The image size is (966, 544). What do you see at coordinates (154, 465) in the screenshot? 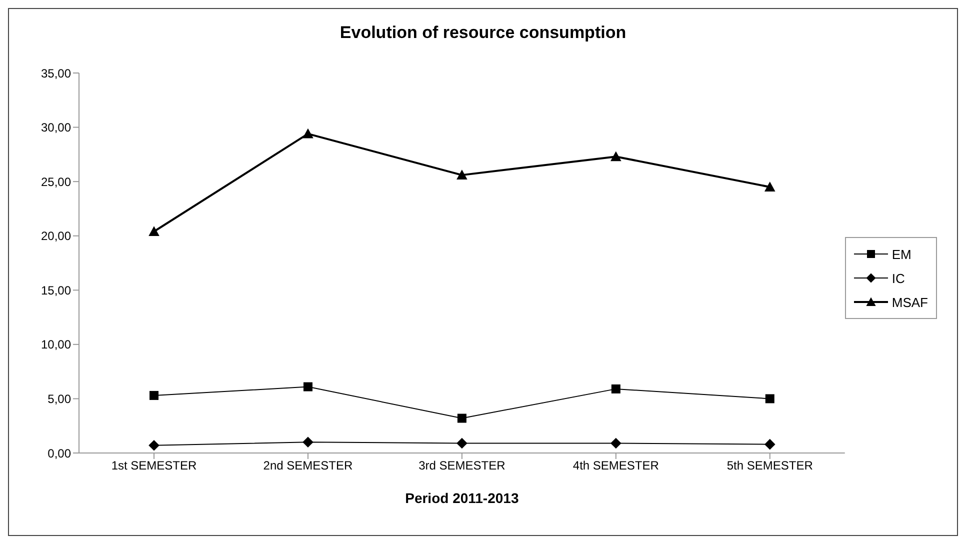
I see `x-tick-label: 1st SEMESTER` at bounding box center [154, 465].